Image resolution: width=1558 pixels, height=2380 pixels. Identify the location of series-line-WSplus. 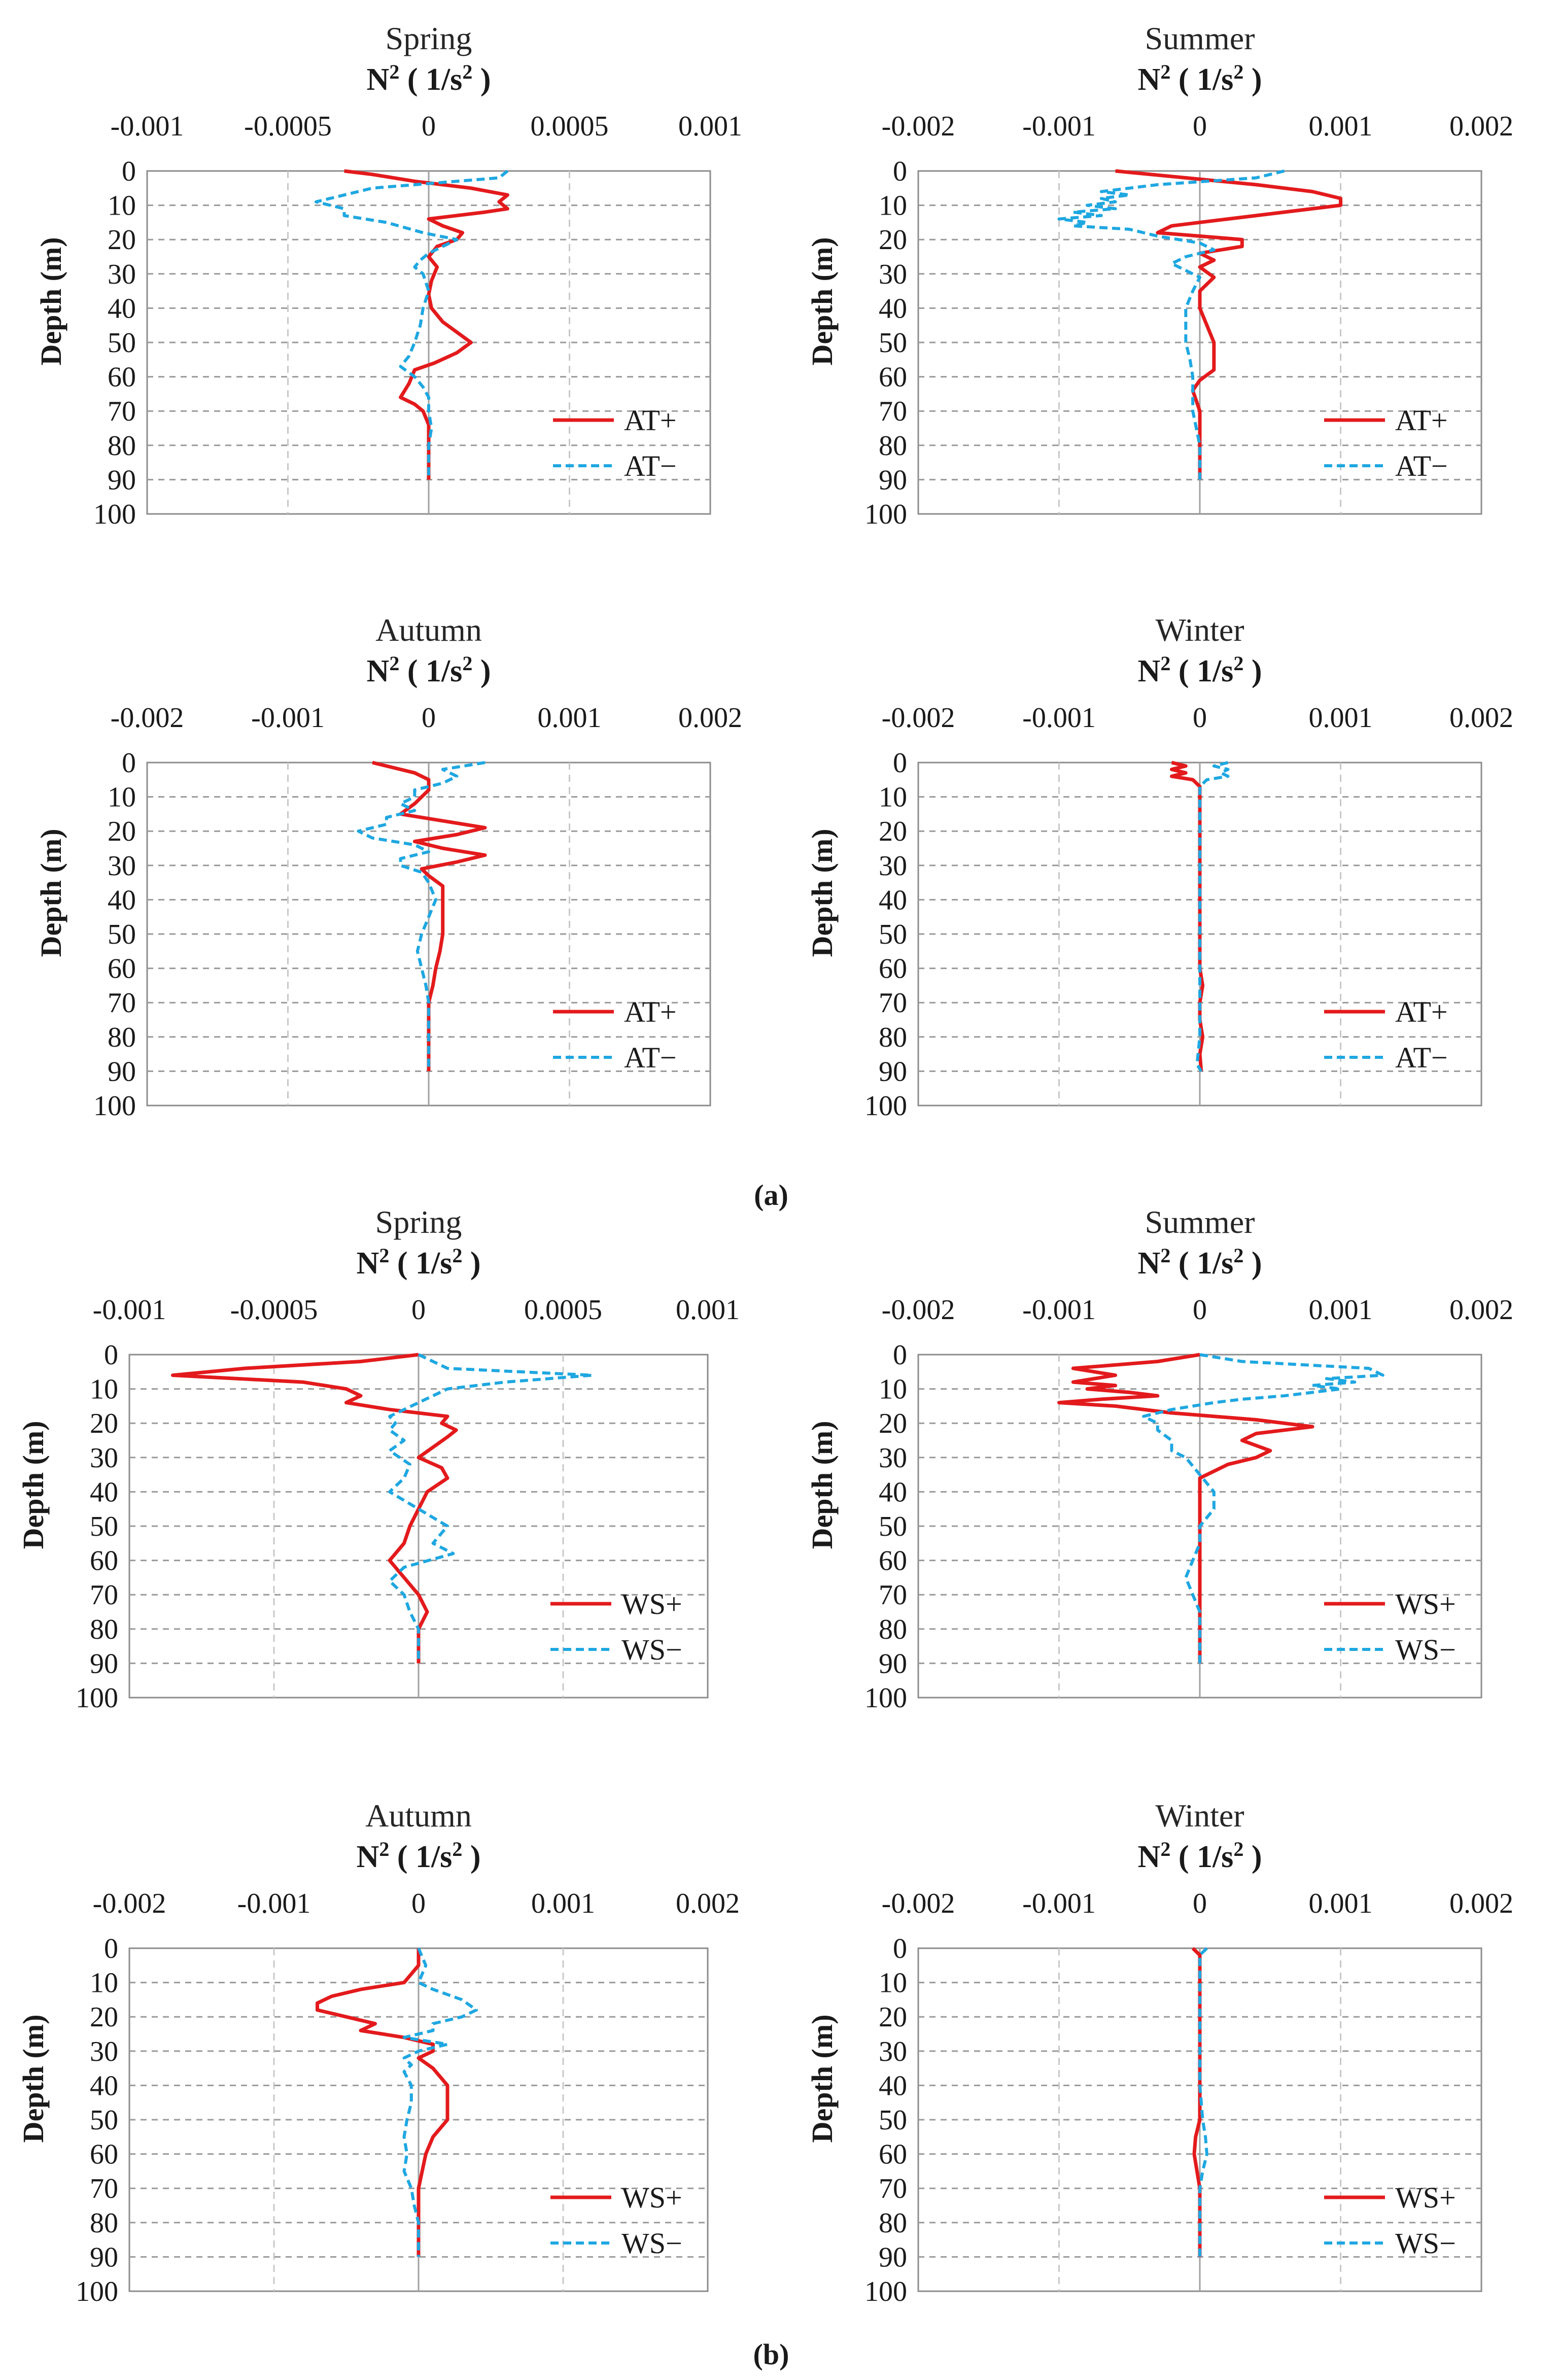
(382, 2102).